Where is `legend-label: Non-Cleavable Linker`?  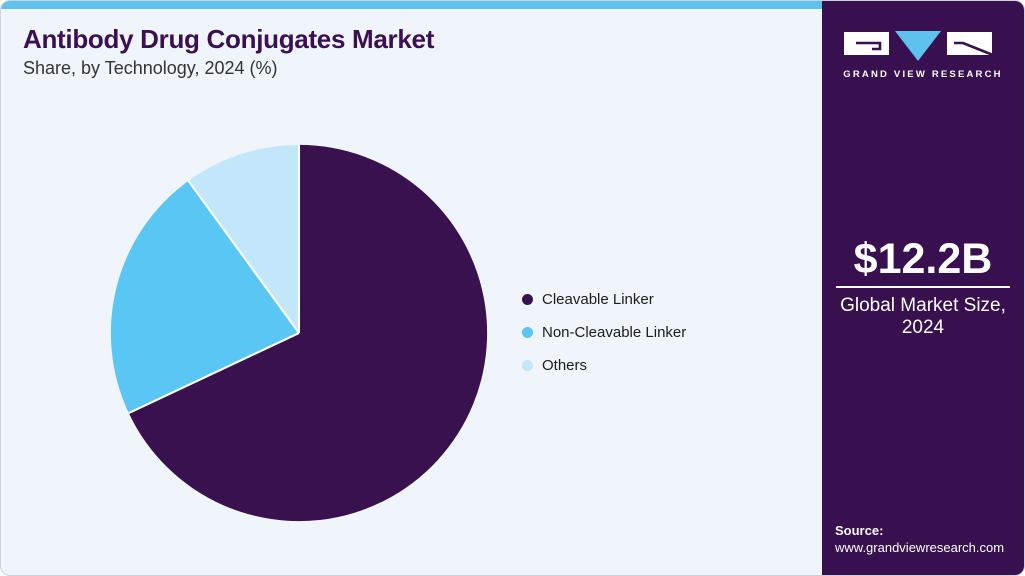 legend-label: Non-Cleavable Linker is located at coordinates (614, 332).